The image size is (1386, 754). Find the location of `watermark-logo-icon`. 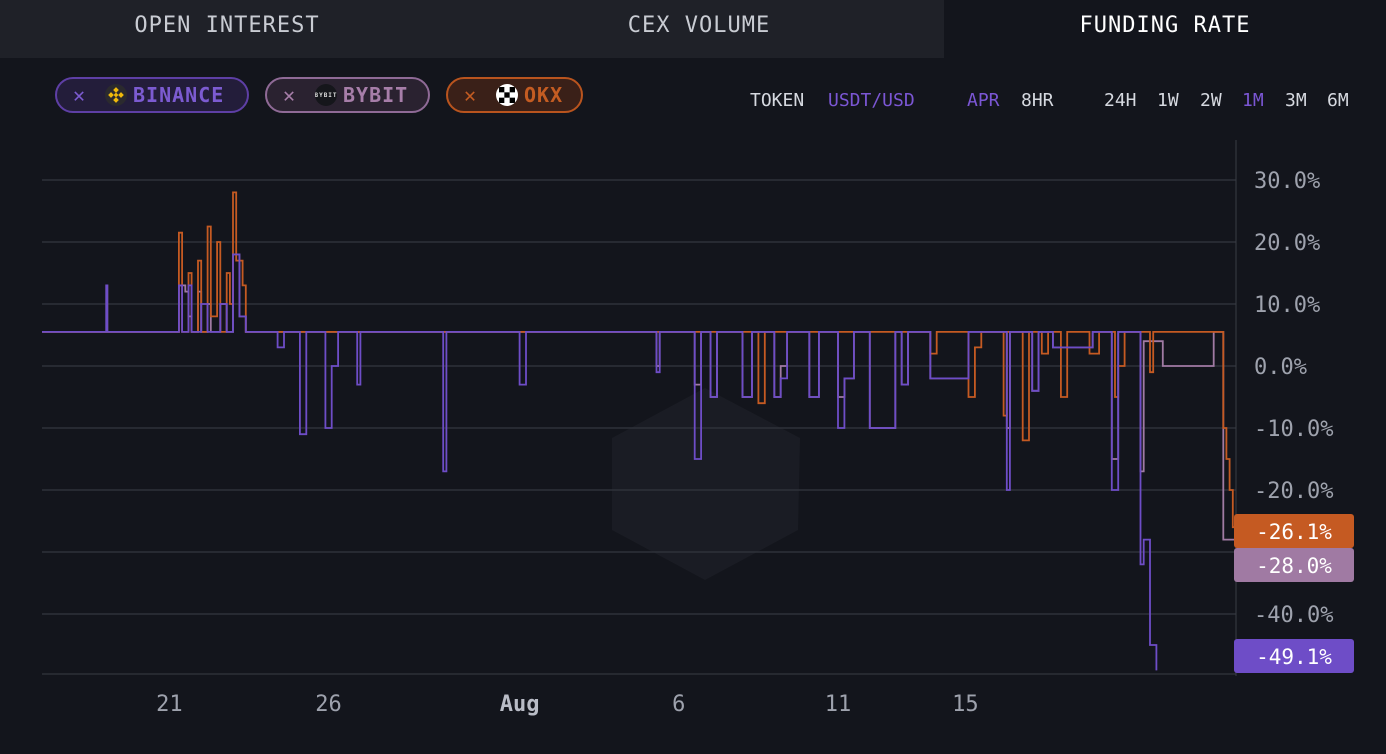

watermark-logo-icon is located at coordinates (706, 484).